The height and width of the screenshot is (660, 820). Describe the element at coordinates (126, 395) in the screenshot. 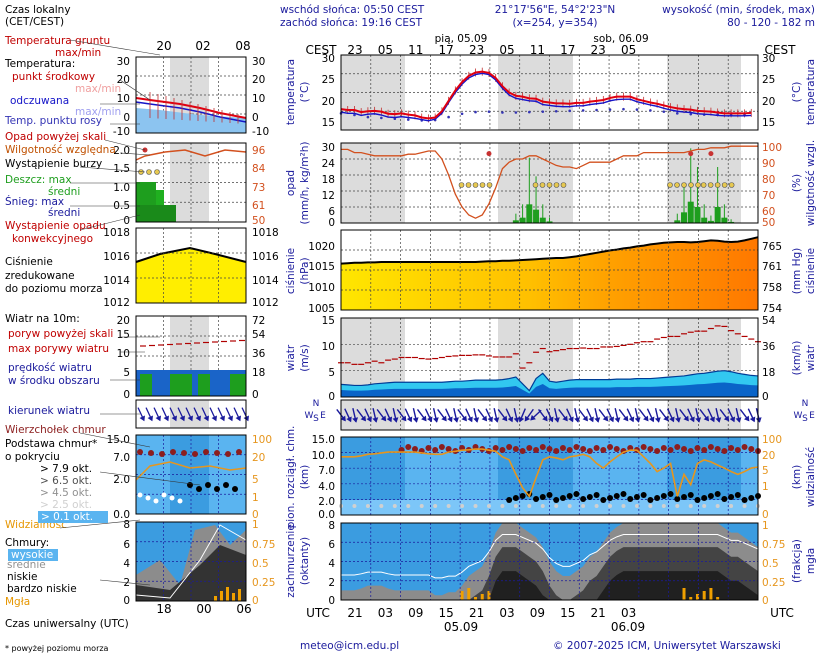

I see `mini-wind-tick-left: 0` at that location.